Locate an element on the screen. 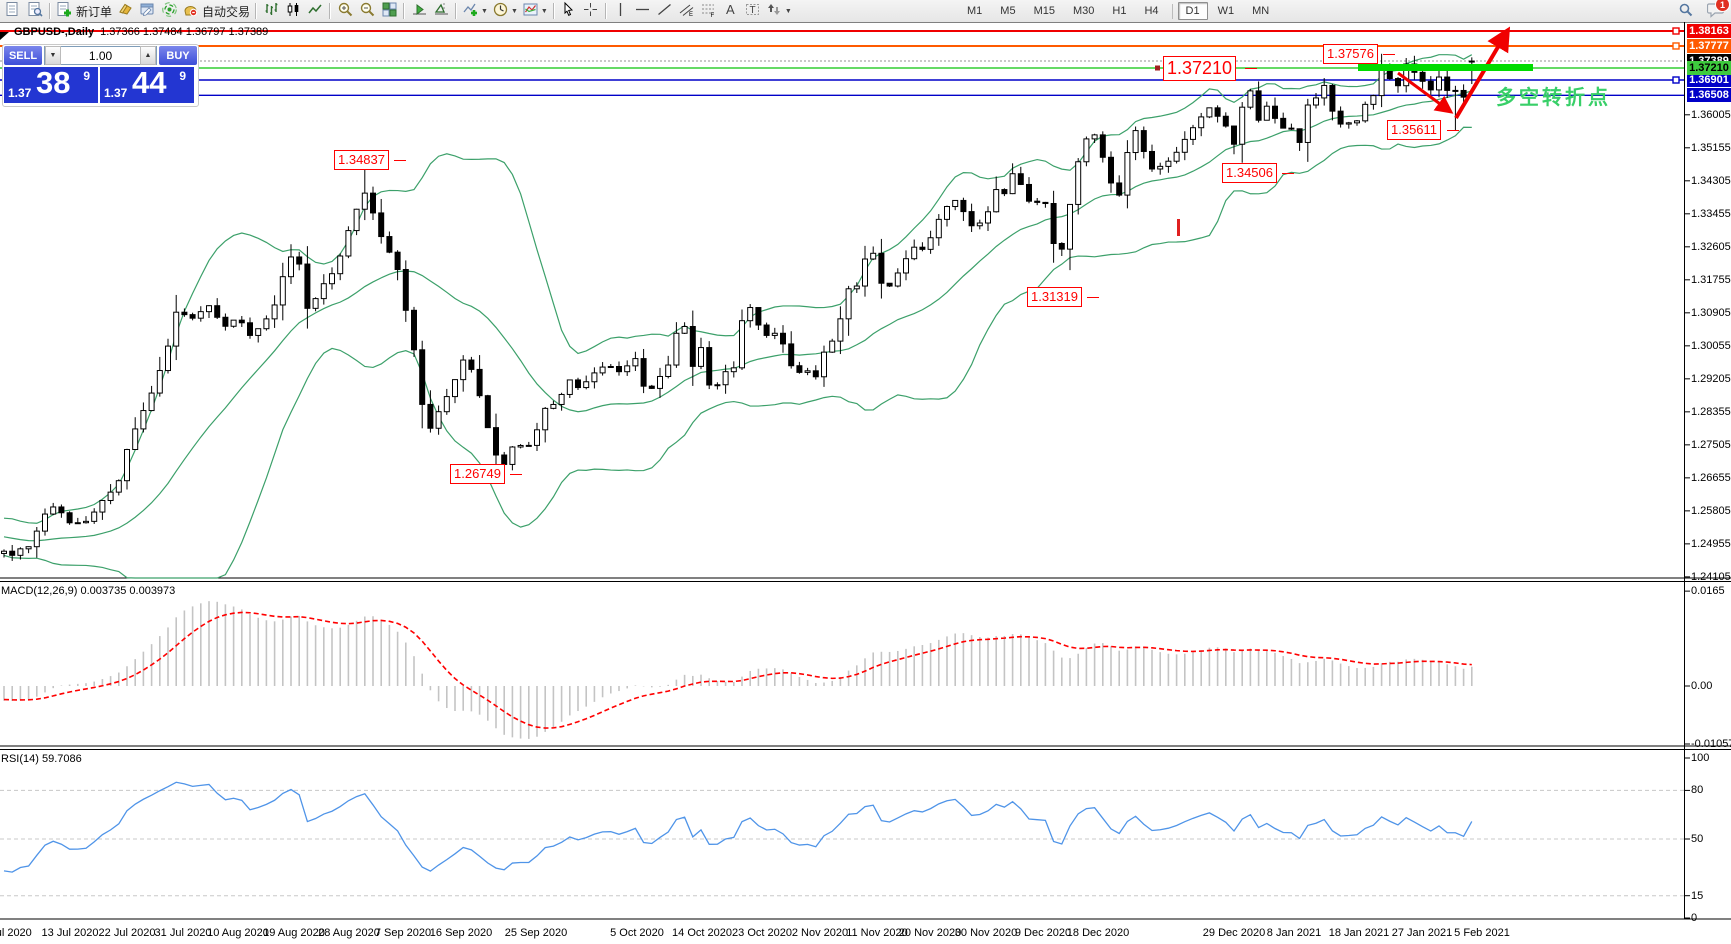 The height and width of the screenshot is (944, 1731). price-annotation-tag: 1.31319 is located at coordinates (1054, 296).